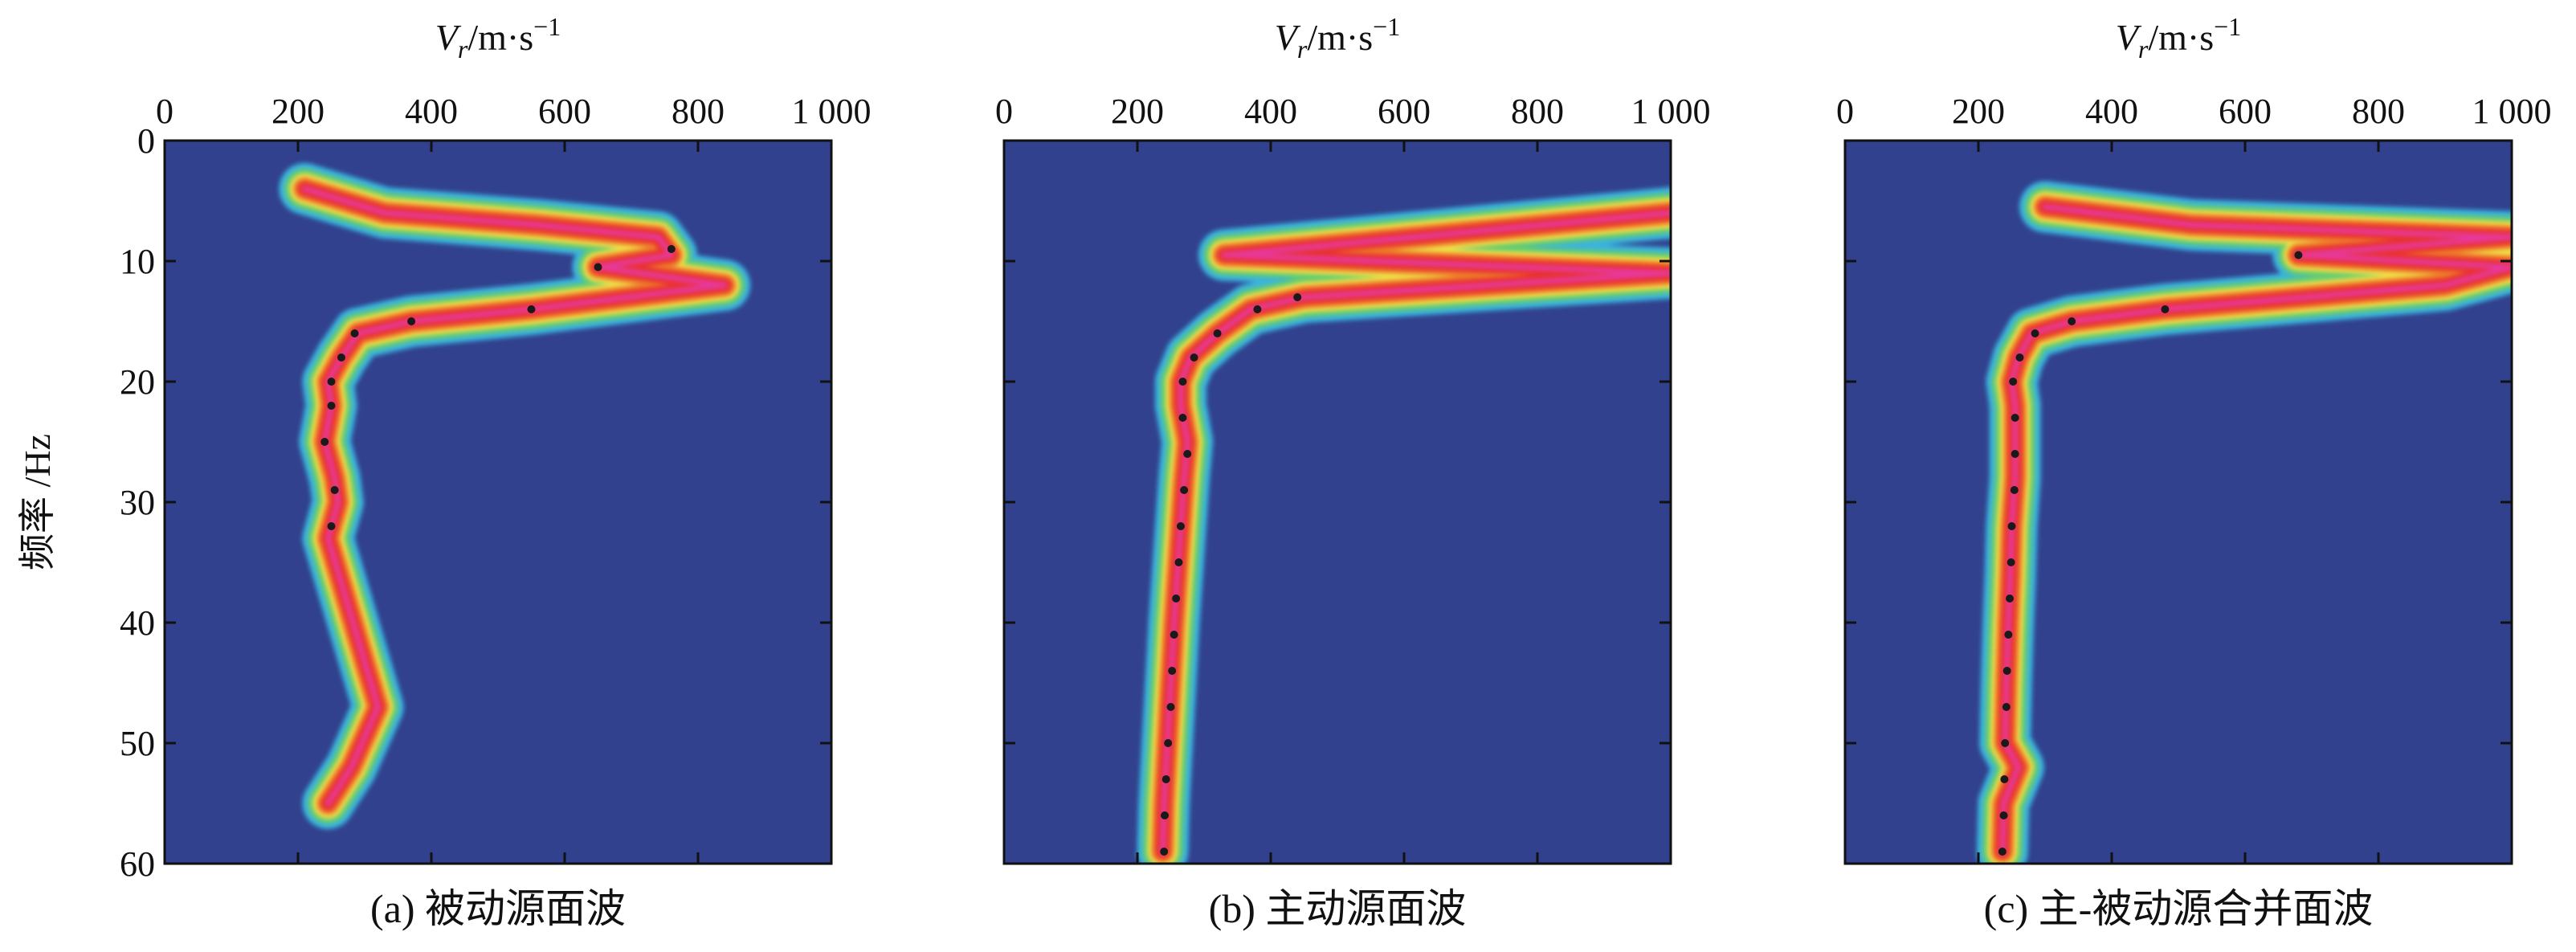 The height and width of the screenshot is (952, 2576). I want to click on y-tick-label: 60, so click(137, 864).